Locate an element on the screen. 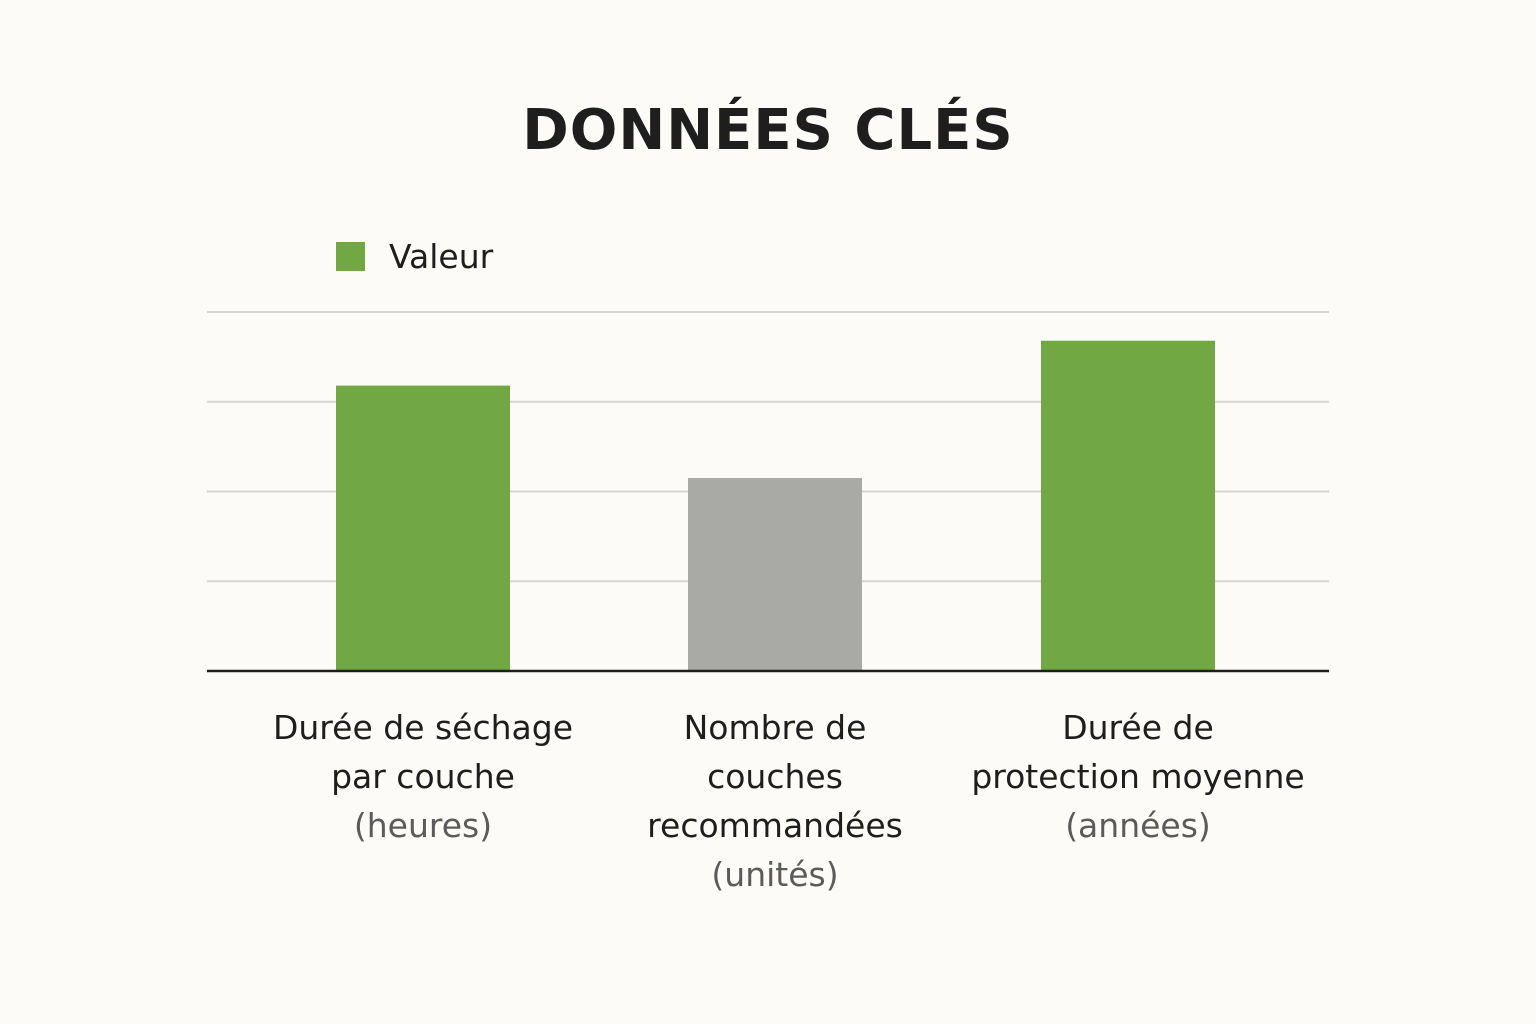 The width and height of the screenshot is (1536, 1024). category-label-line: recommandées is located at coordinates (775, 825).